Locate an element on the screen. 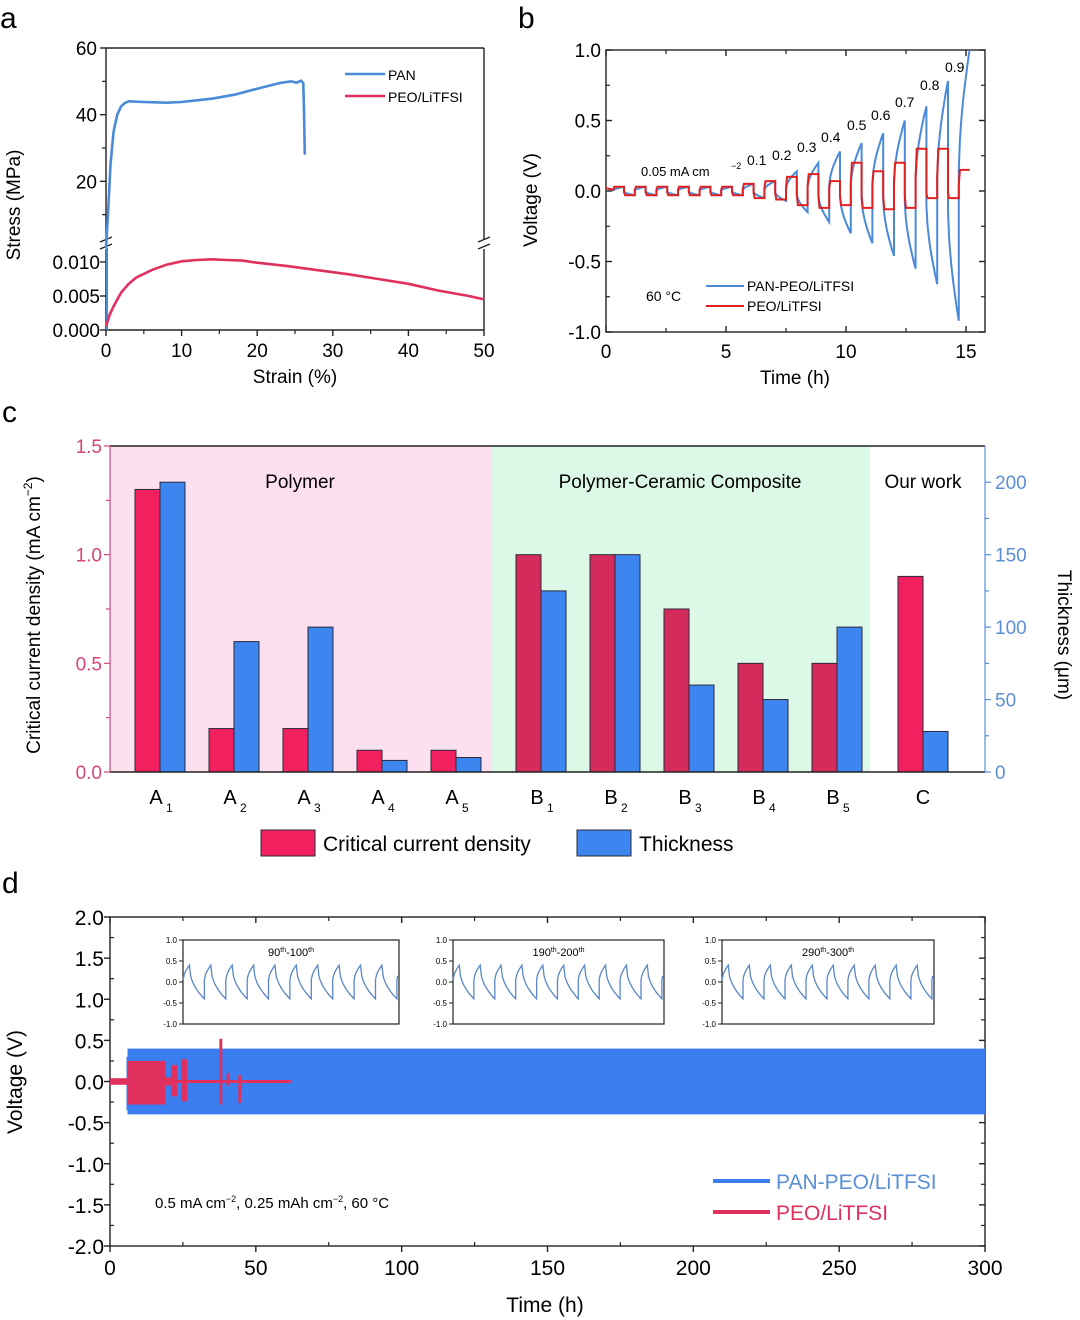  category-subscript: 2 is located at coordinates (624, 808).